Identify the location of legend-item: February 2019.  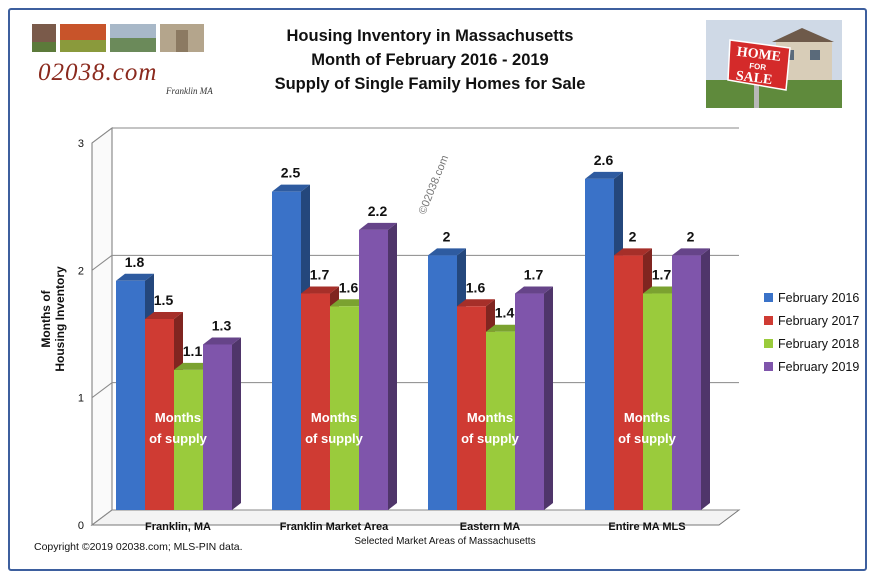
(811, 366).